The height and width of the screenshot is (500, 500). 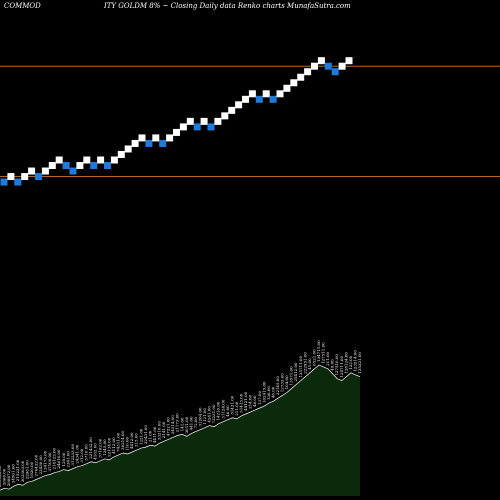 What do you see at coordinates (245, 401) in the screenshot?
I see `volume-label: 44121.00` at bounding box center [245, 401].